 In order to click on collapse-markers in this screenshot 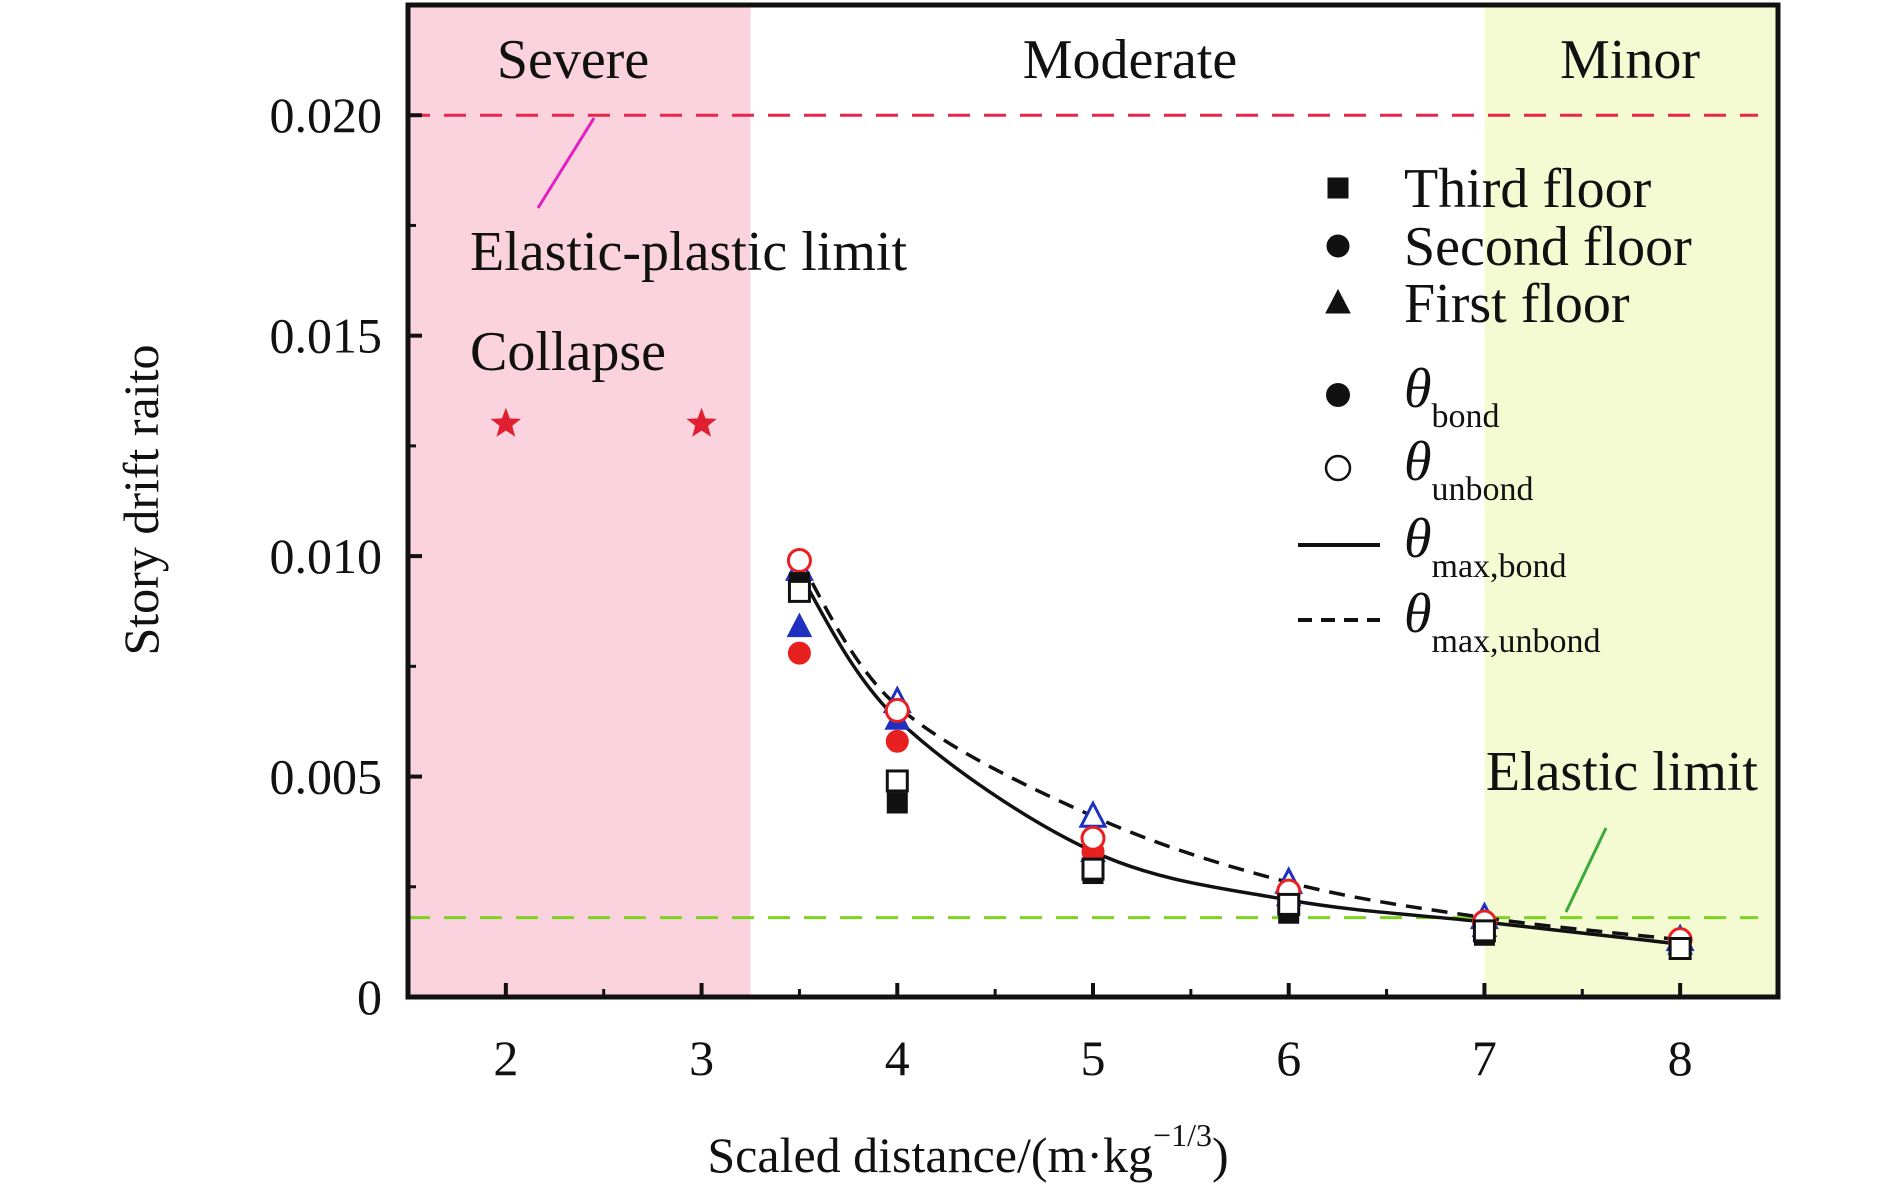, I will do `click(603, 422)`.